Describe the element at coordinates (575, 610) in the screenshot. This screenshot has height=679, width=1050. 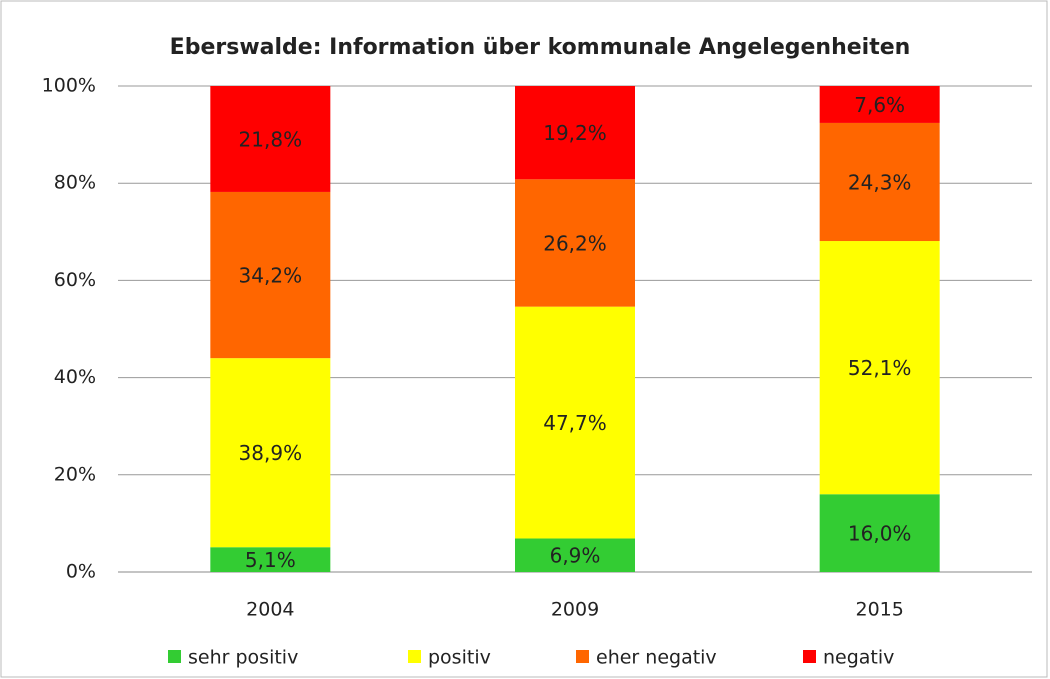
I see `x-tick-label: 2009` at that location.